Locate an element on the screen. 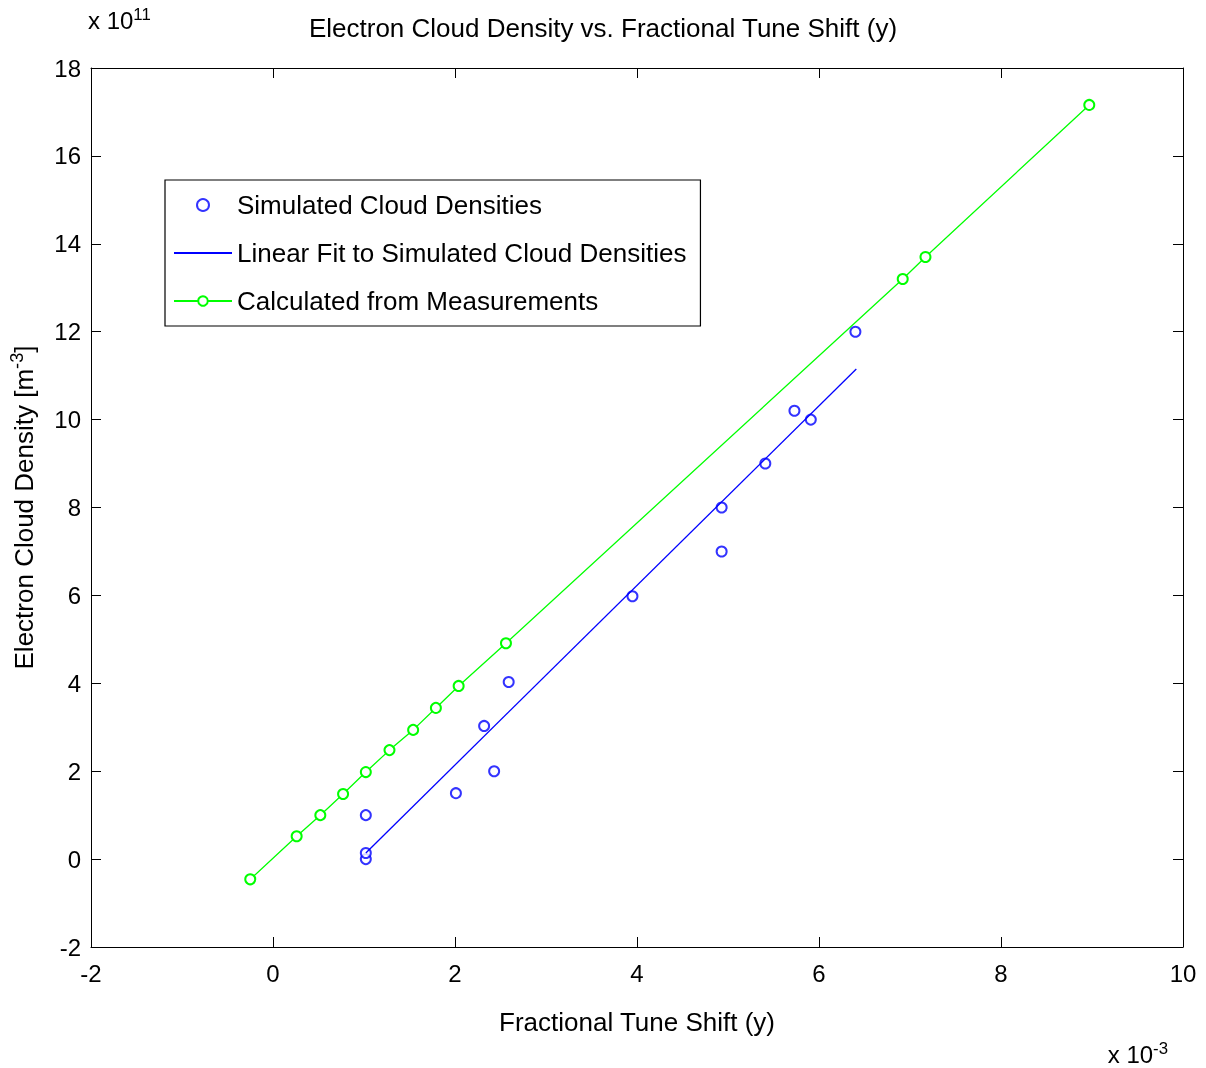 The image size is (1206, 1068). x-axis-title: Fractional Tune Shift (y) is located at coordinates (637, 1022).